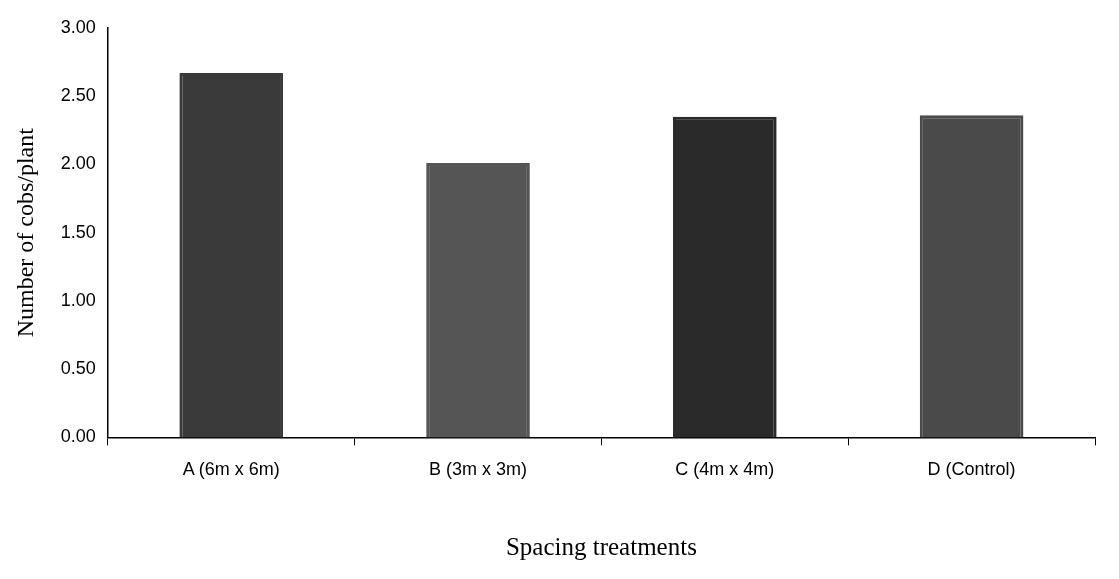 The image size is (1119, 579). Describe the element at coordinates (78, 368) in the screenshot. I see `y-tick-label: 0.50` at that location.